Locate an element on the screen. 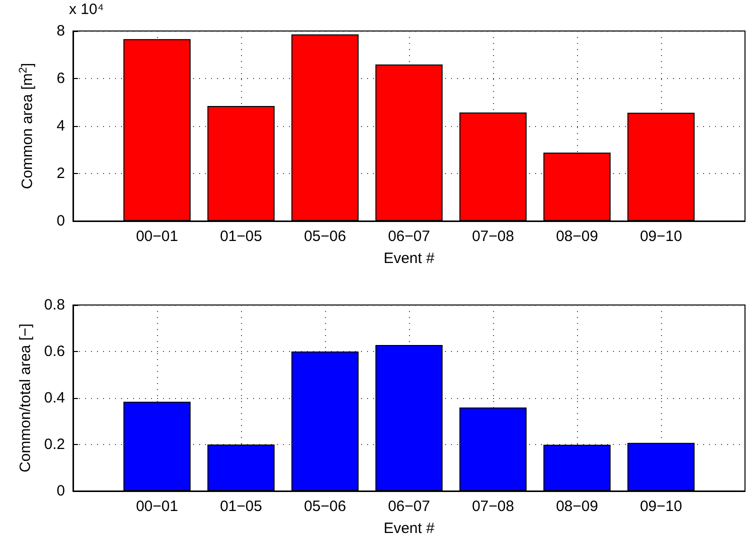 The width and height of the screenshot is (756, 542). y-tick-label: 8 is located at coordinates (60, 31).